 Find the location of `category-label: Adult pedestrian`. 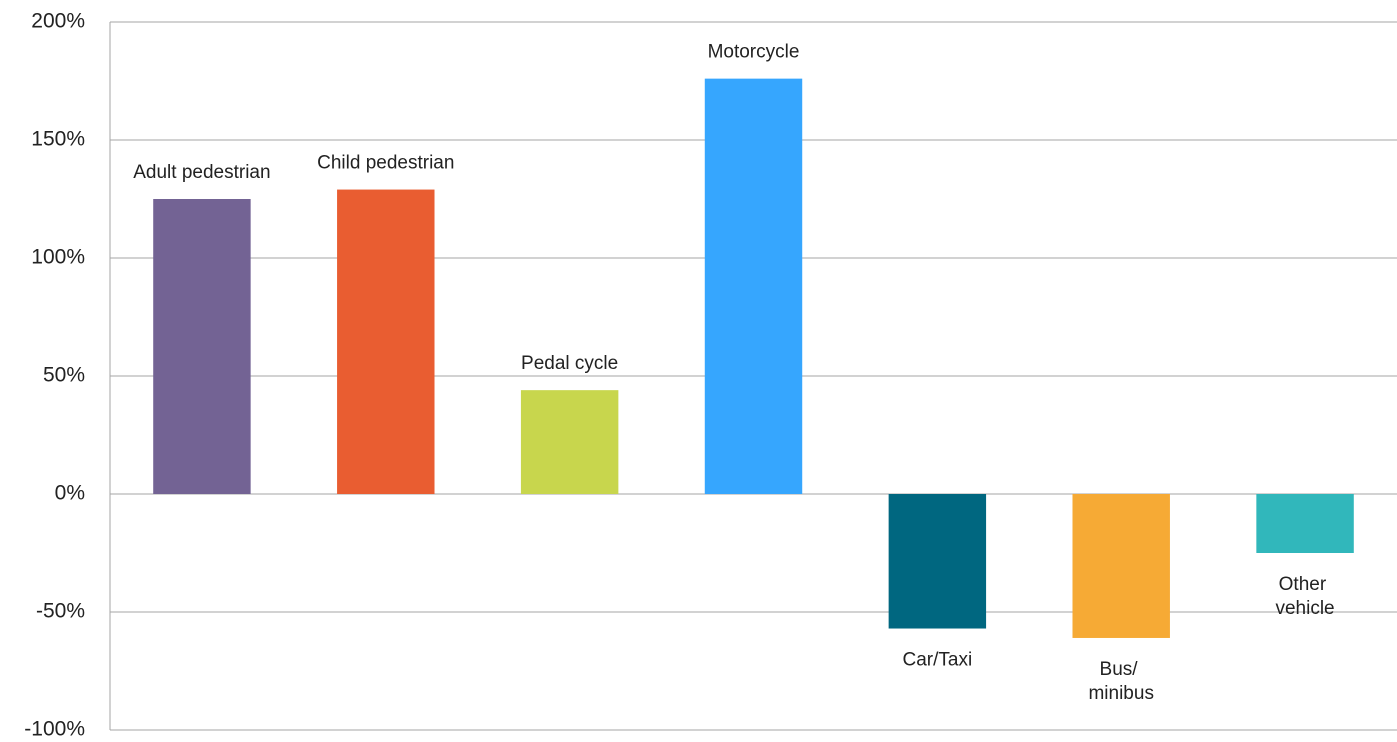

category-label: Adult pedestrian is located at coordinates (201, 172).